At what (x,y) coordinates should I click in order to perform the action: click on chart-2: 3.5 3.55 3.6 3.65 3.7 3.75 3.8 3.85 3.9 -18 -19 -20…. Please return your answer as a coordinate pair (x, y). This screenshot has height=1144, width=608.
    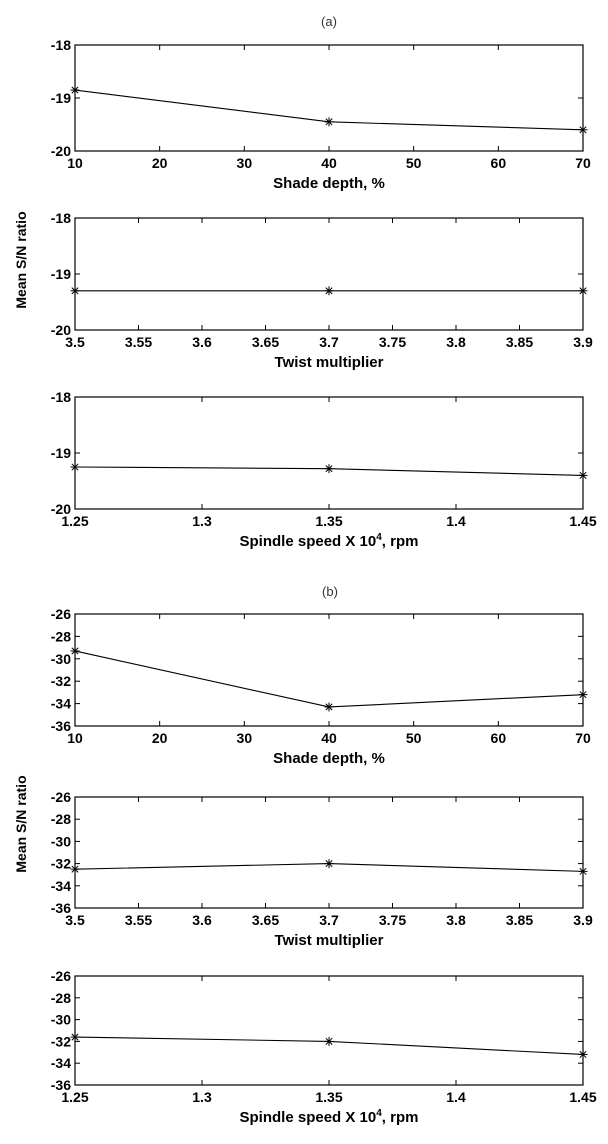
    Looking at the image, I should click on (322, 290).